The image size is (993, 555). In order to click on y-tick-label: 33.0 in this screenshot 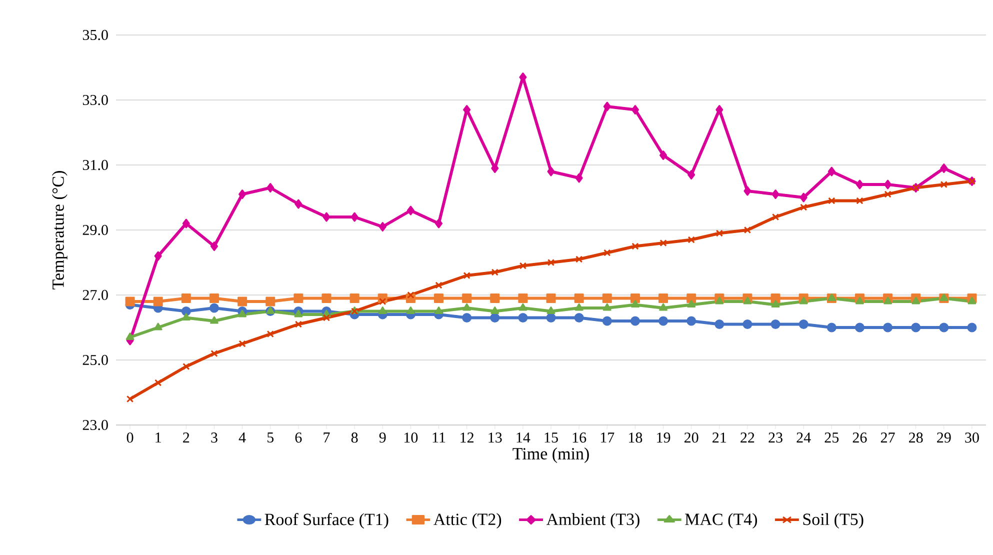, I will do `click(95, 100)`.